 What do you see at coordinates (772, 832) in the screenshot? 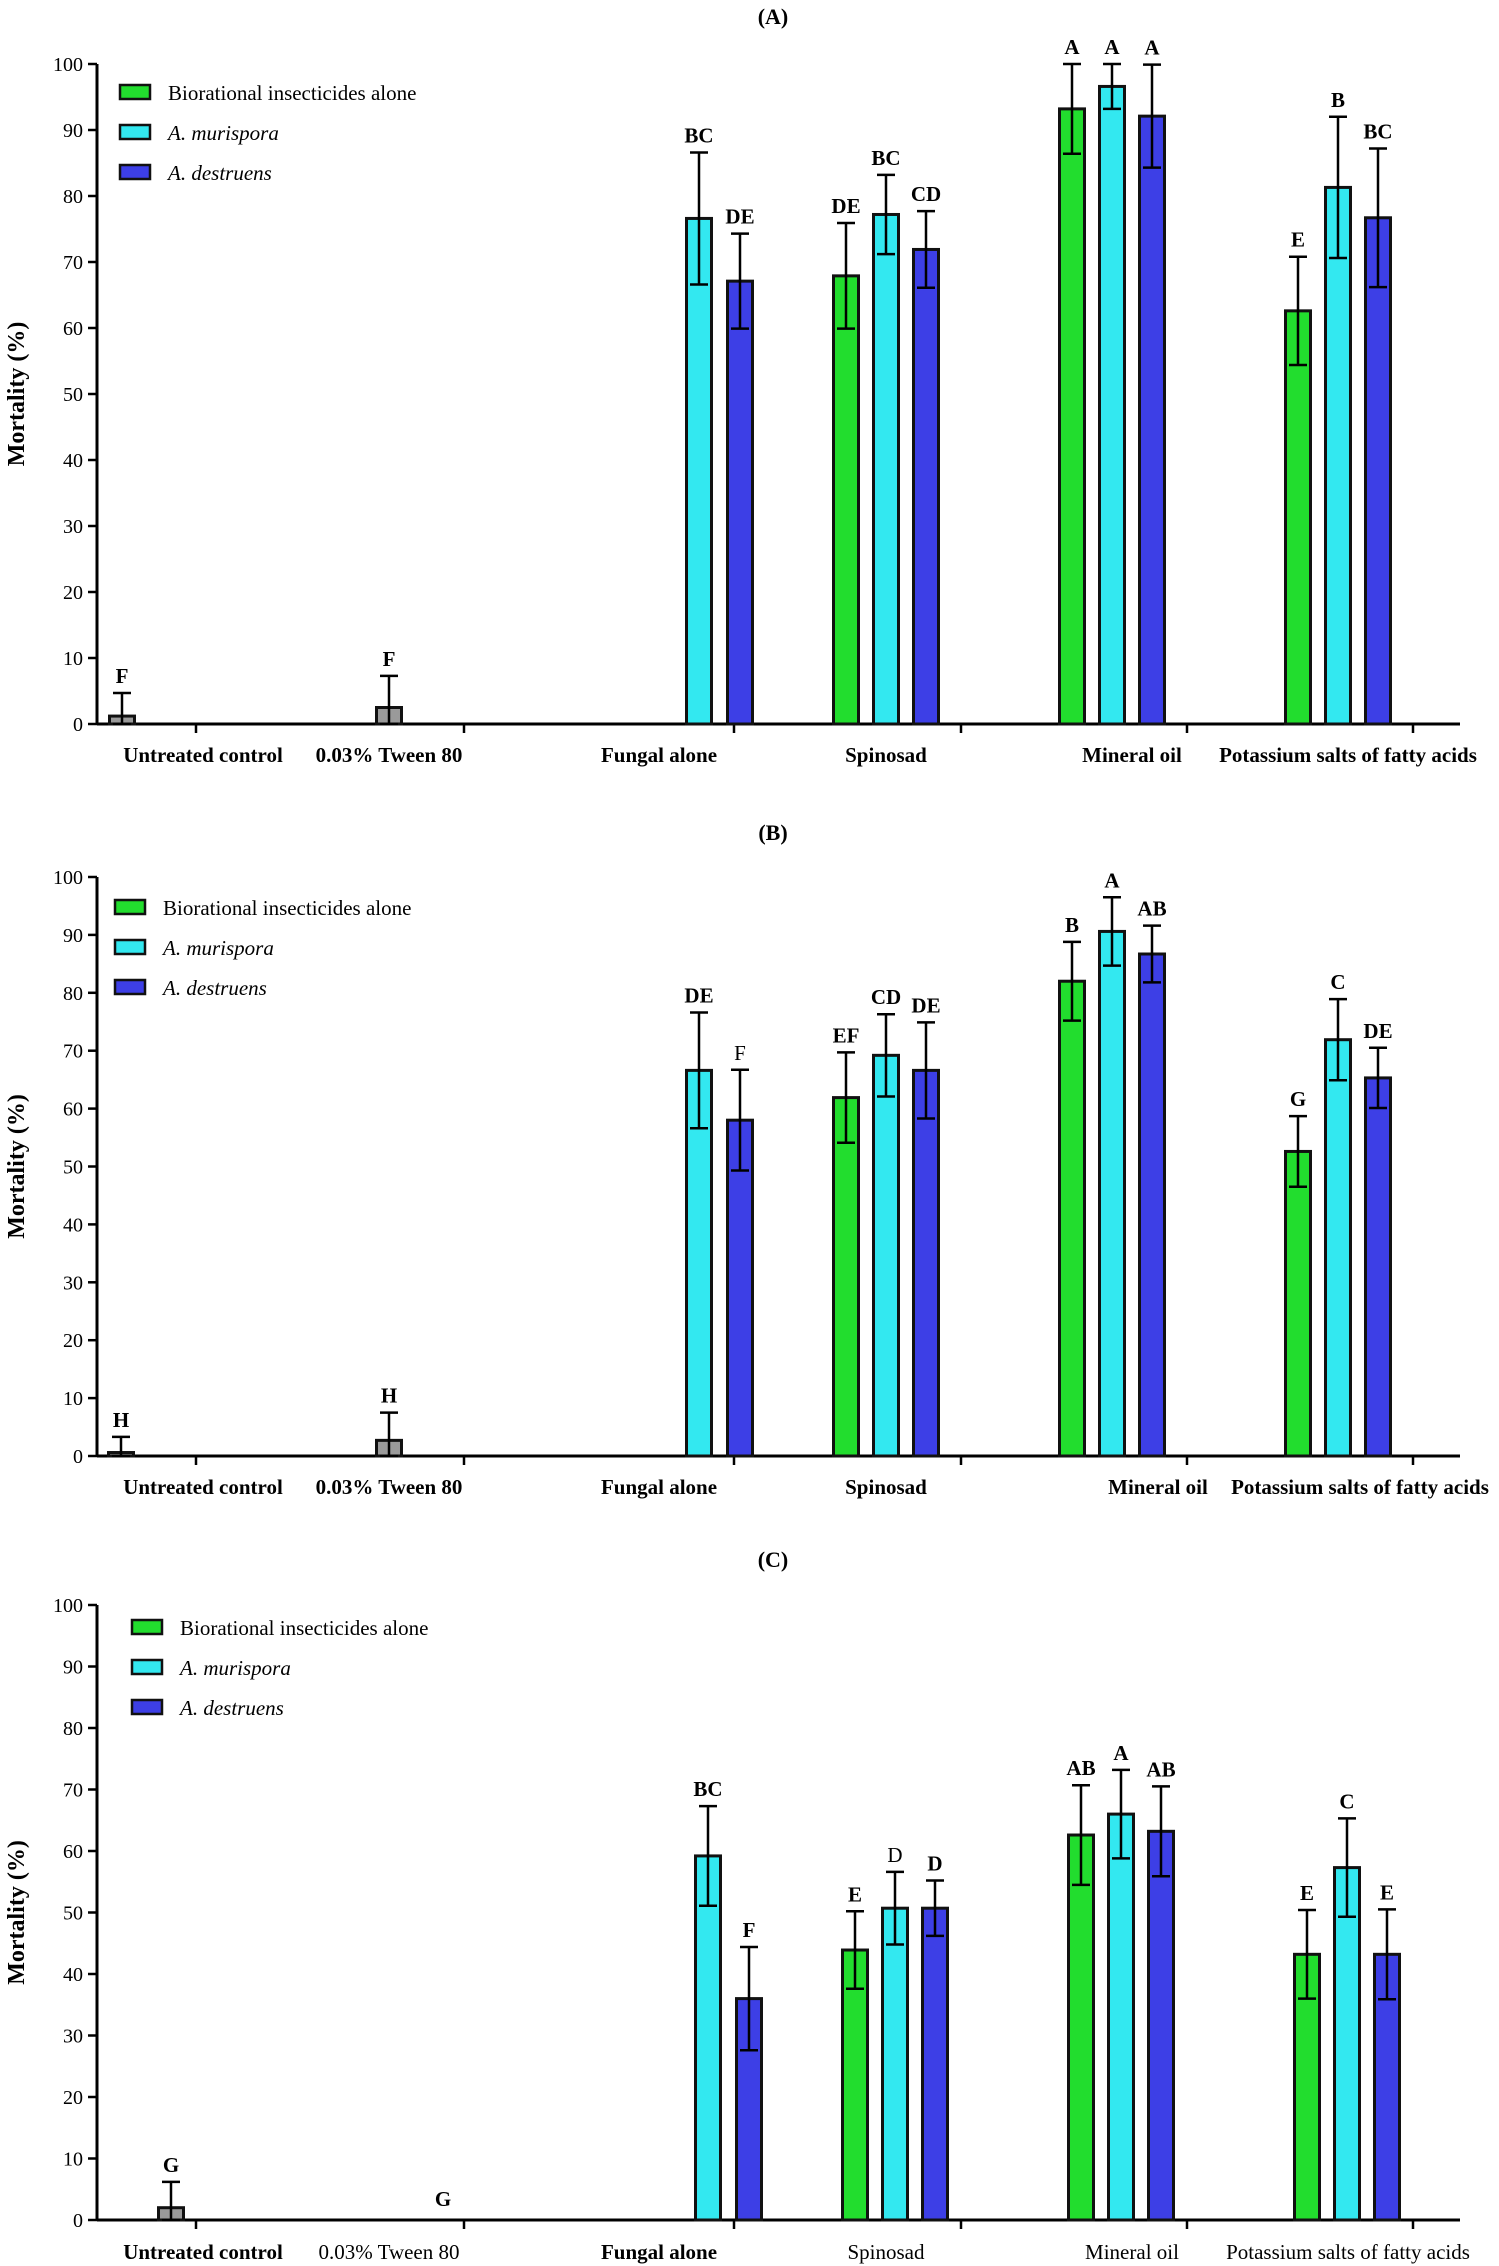
I see `panel-title: (B)` at bounding box center [772, 832].